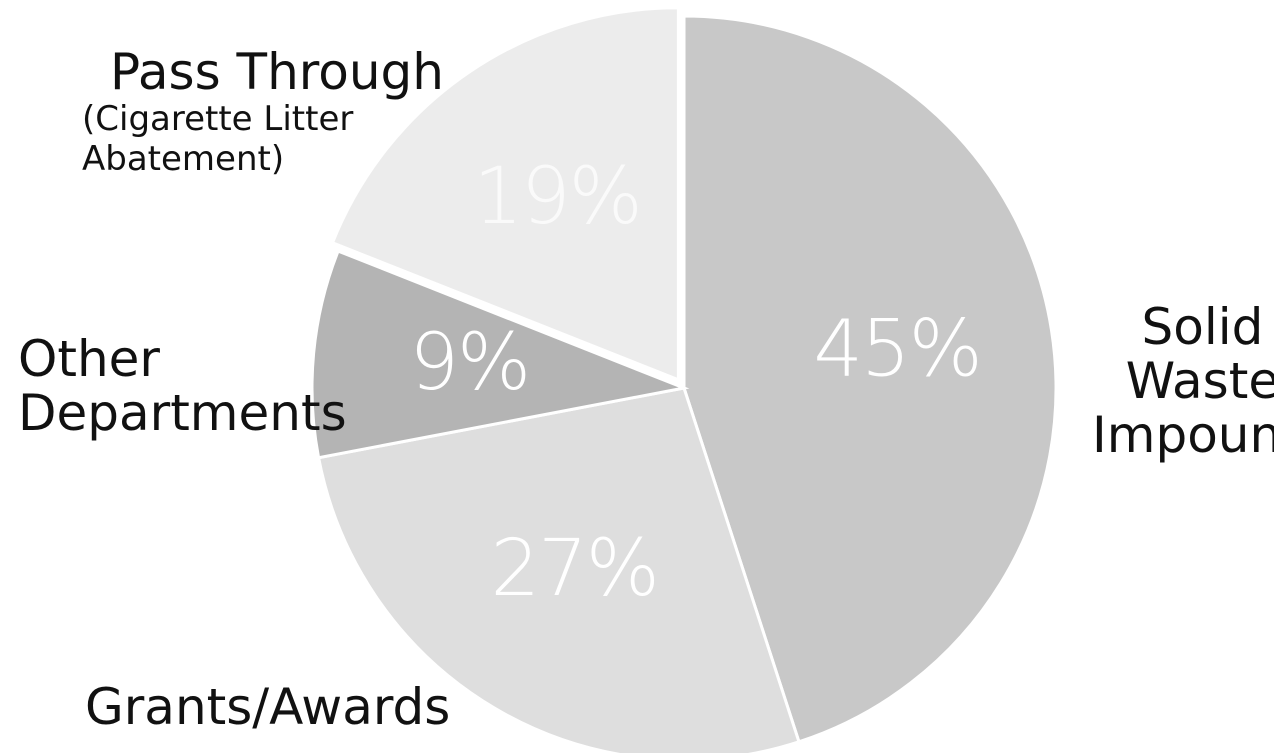  I want to click on label-line: Grants/Awards, so click(268, 707).